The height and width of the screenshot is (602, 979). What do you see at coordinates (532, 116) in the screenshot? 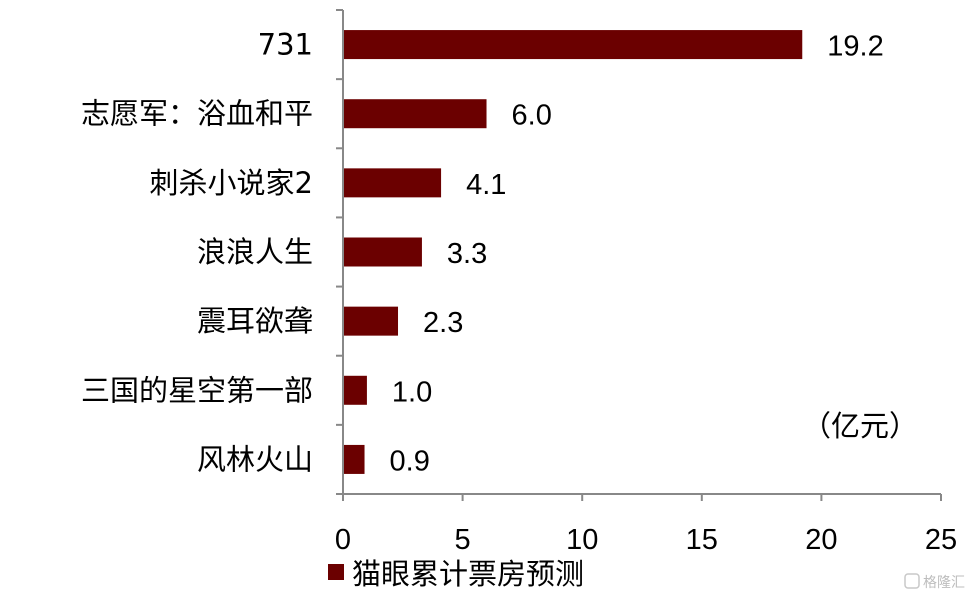
I see `value-label: 6.0` at bounding box center [532, 116].